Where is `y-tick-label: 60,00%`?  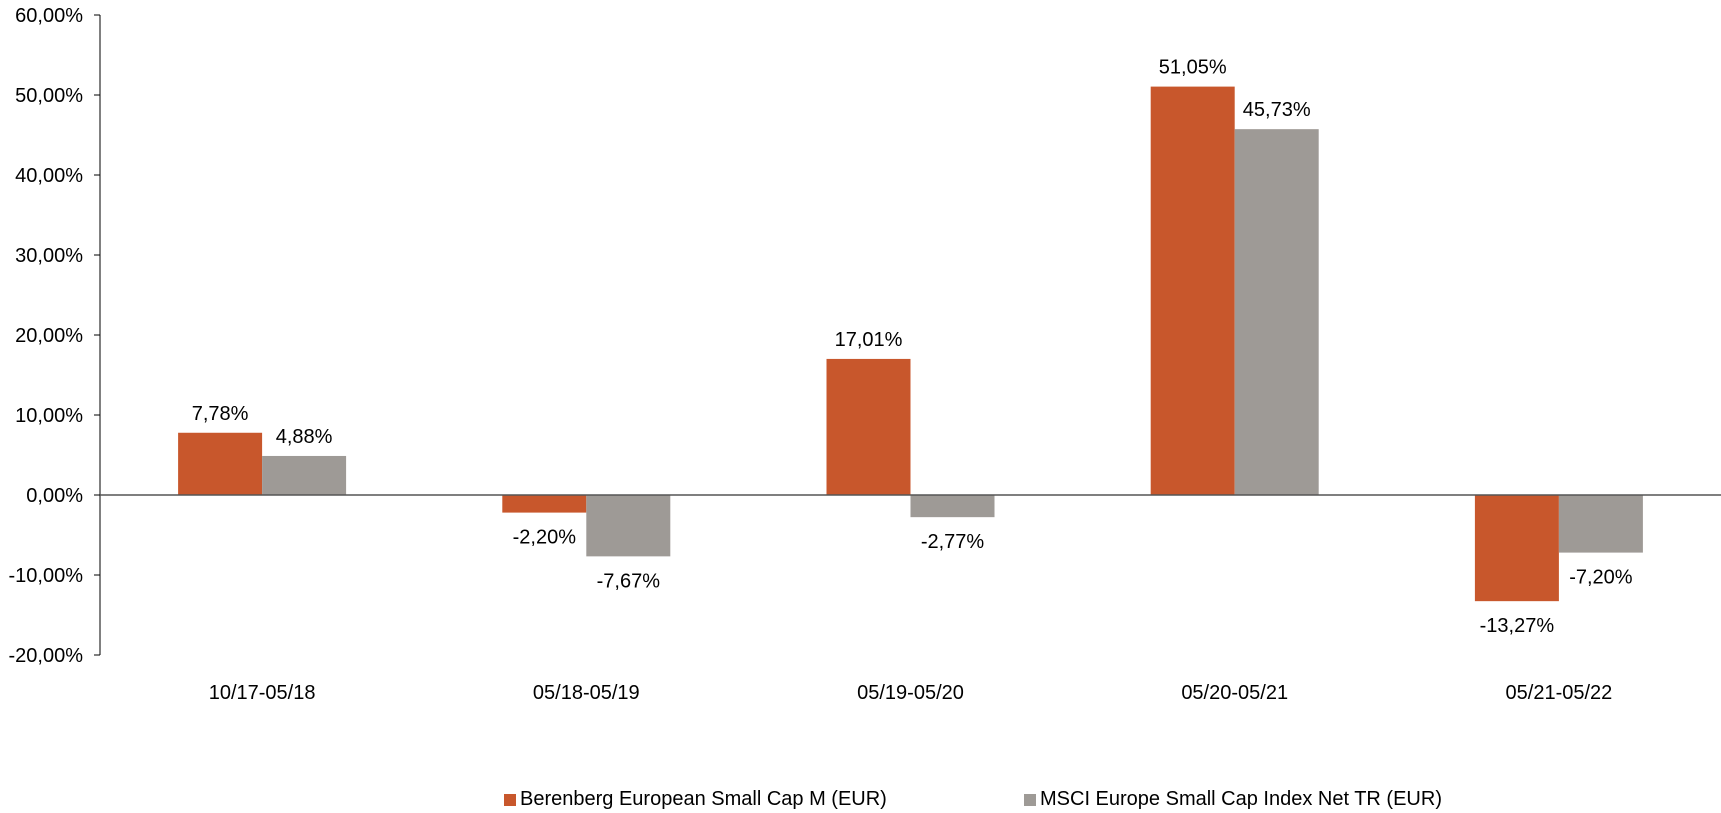 y-tick-label: 60,00% is located at coordinates (49, 16).